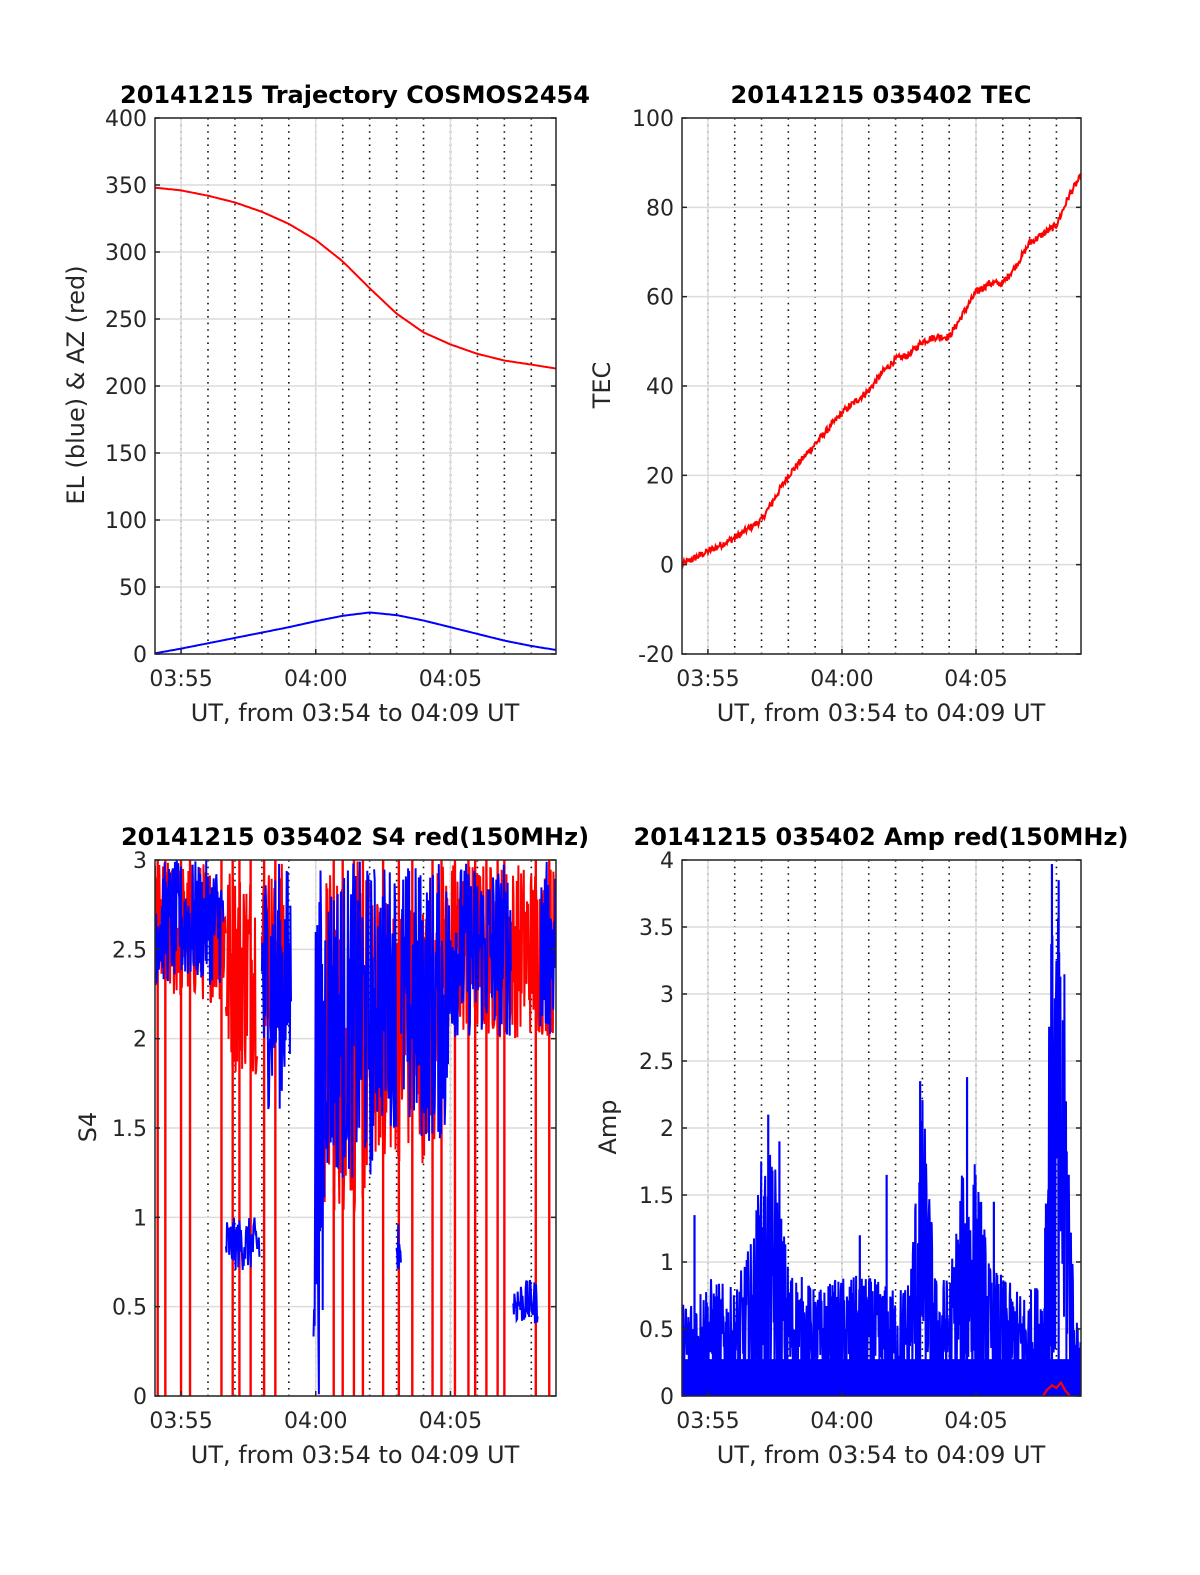 The width and height of the screenshot is (1200, 1575). What do you see at coordinates (129, 1308) in the screenshot?
I see `s4-ytick-label: 0.5` at bounding box center [129, 1308].